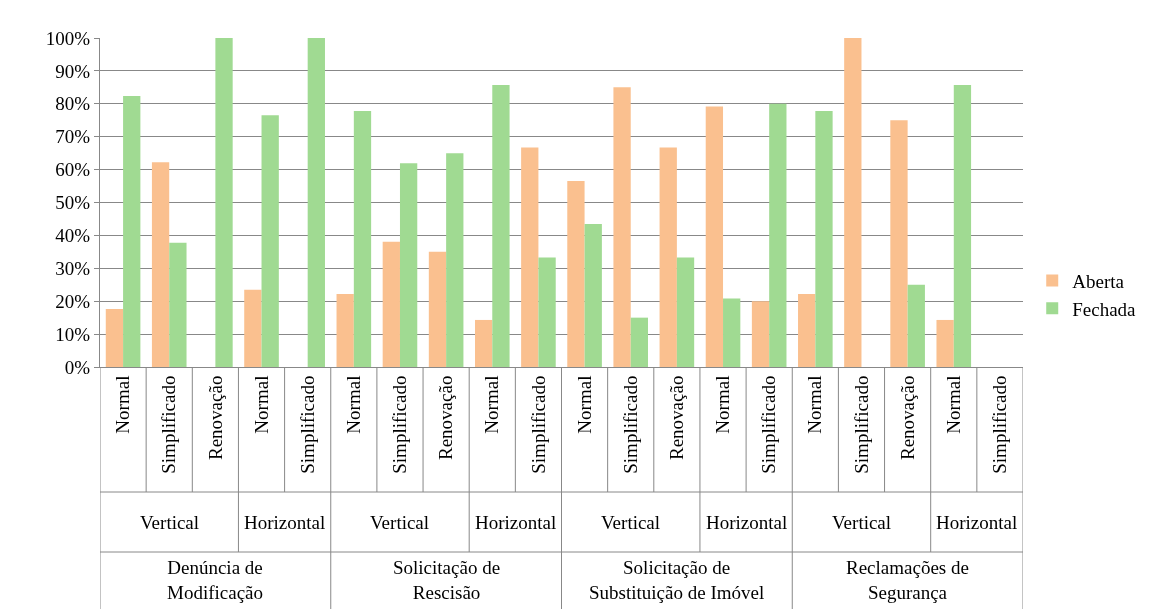 Image resolution: width=1174 pixels, height=609 pixels. What do you see at coordinates (73, 170) in the screenshot?
I see `y-tick-label: 60%` at bounding box center [73, 170].